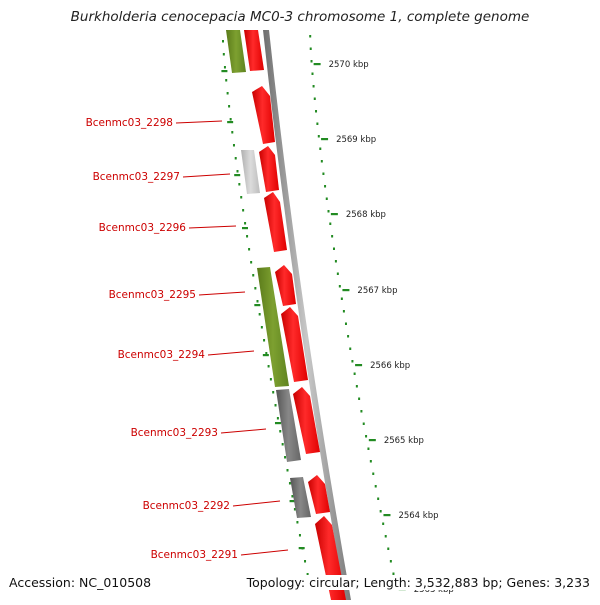  Describe the element at coordinates (377, 291) in the screenshot. I see `scale-label: 2567 kbp` at that location.